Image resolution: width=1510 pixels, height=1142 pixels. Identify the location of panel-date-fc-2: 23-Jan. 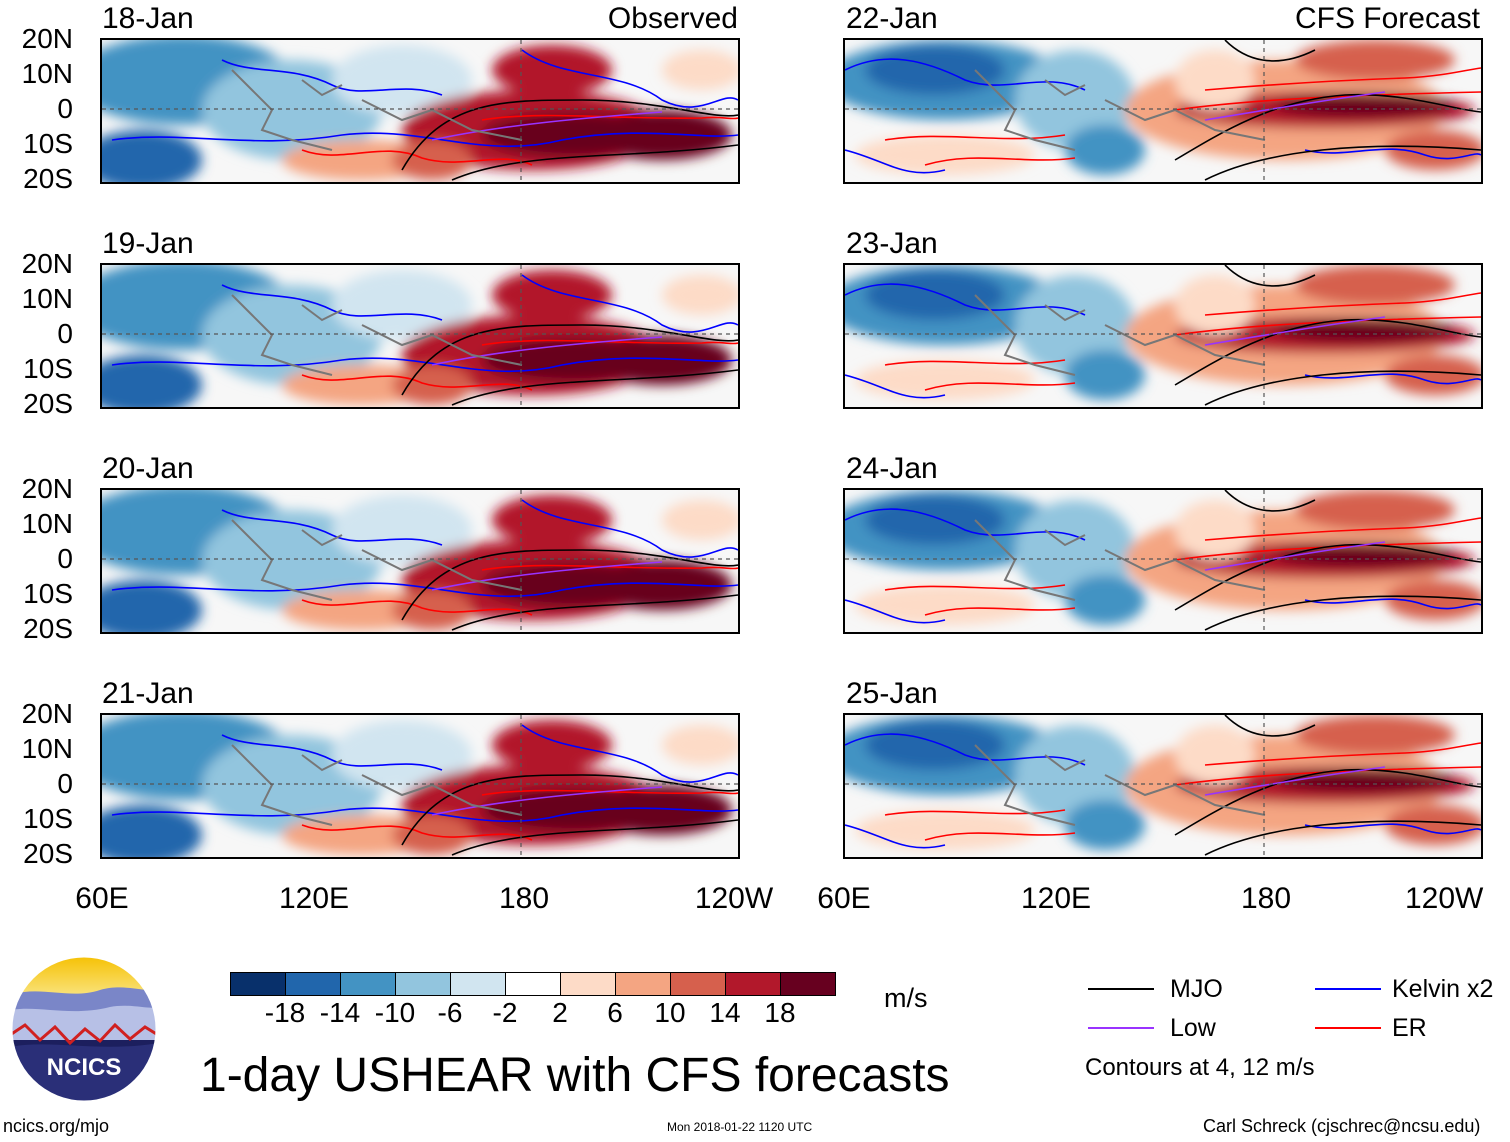
(892, 243).